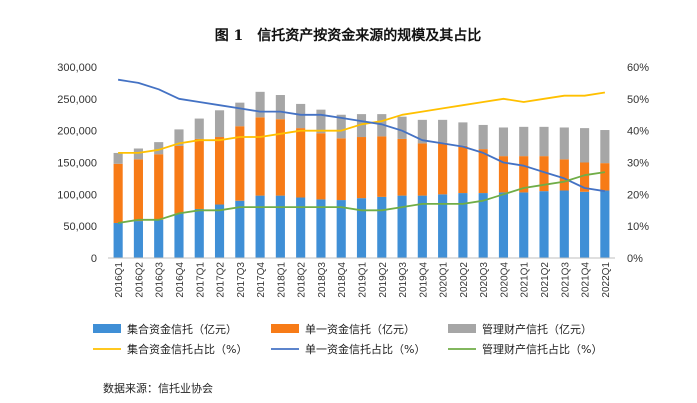 Image resolution: width=697 pixels, height=403 pixels. I want to click on legend-label: 集合资金信托占比（%）, so click(187, 349).